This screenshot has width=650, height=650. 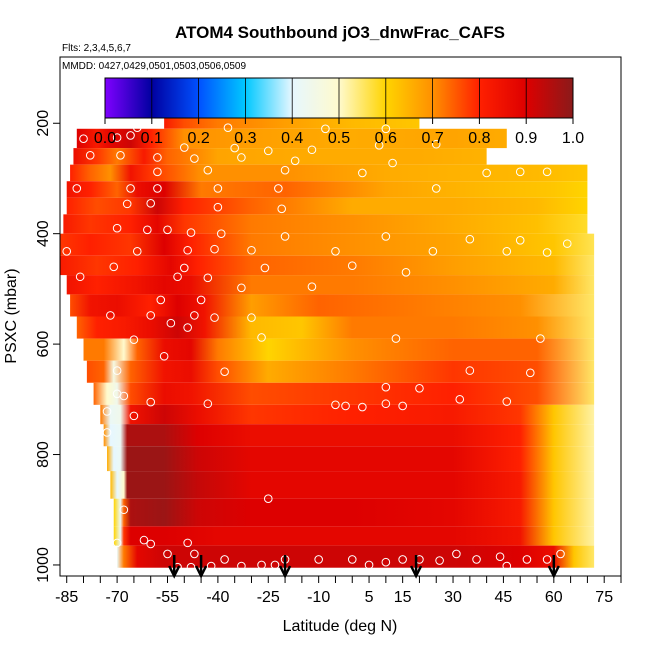 What do you see at coordinates (339, 138) in the screenshot?
I see `colorbar-tick-label: 0.5` at bounding box center [339, 138].